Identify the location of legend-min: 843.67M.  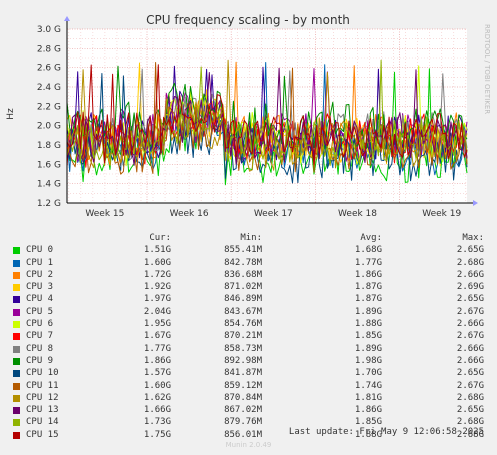
(243, 311).